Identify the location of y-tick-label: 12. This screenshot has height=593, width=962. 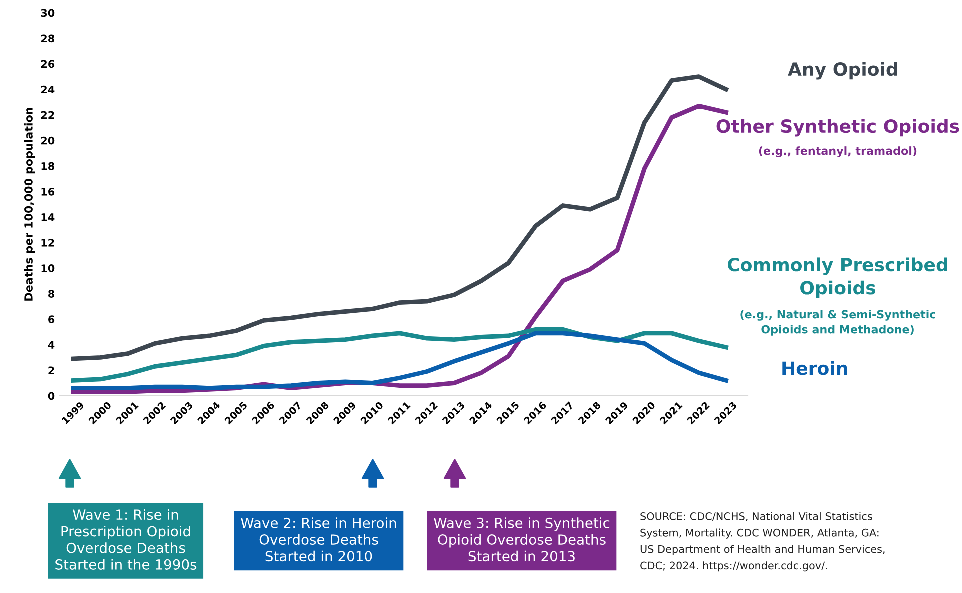
(48, 243).